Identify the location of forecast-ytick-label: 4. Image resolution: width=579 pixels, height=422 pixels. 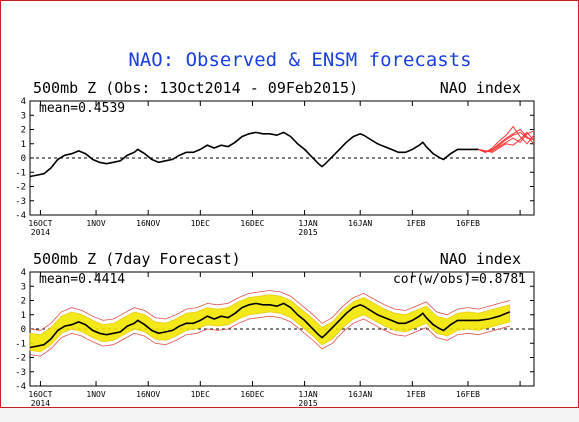
(23, 273).